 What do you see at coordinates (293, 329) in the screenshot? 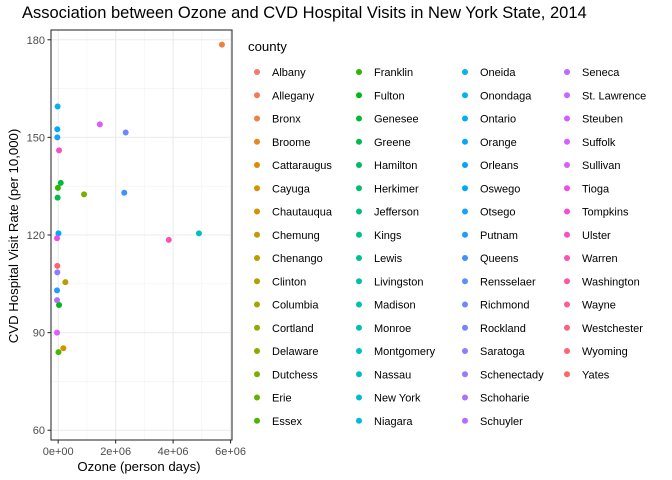
I see `legend-label-cortland: Cortland` at bounding box center [293, 329].